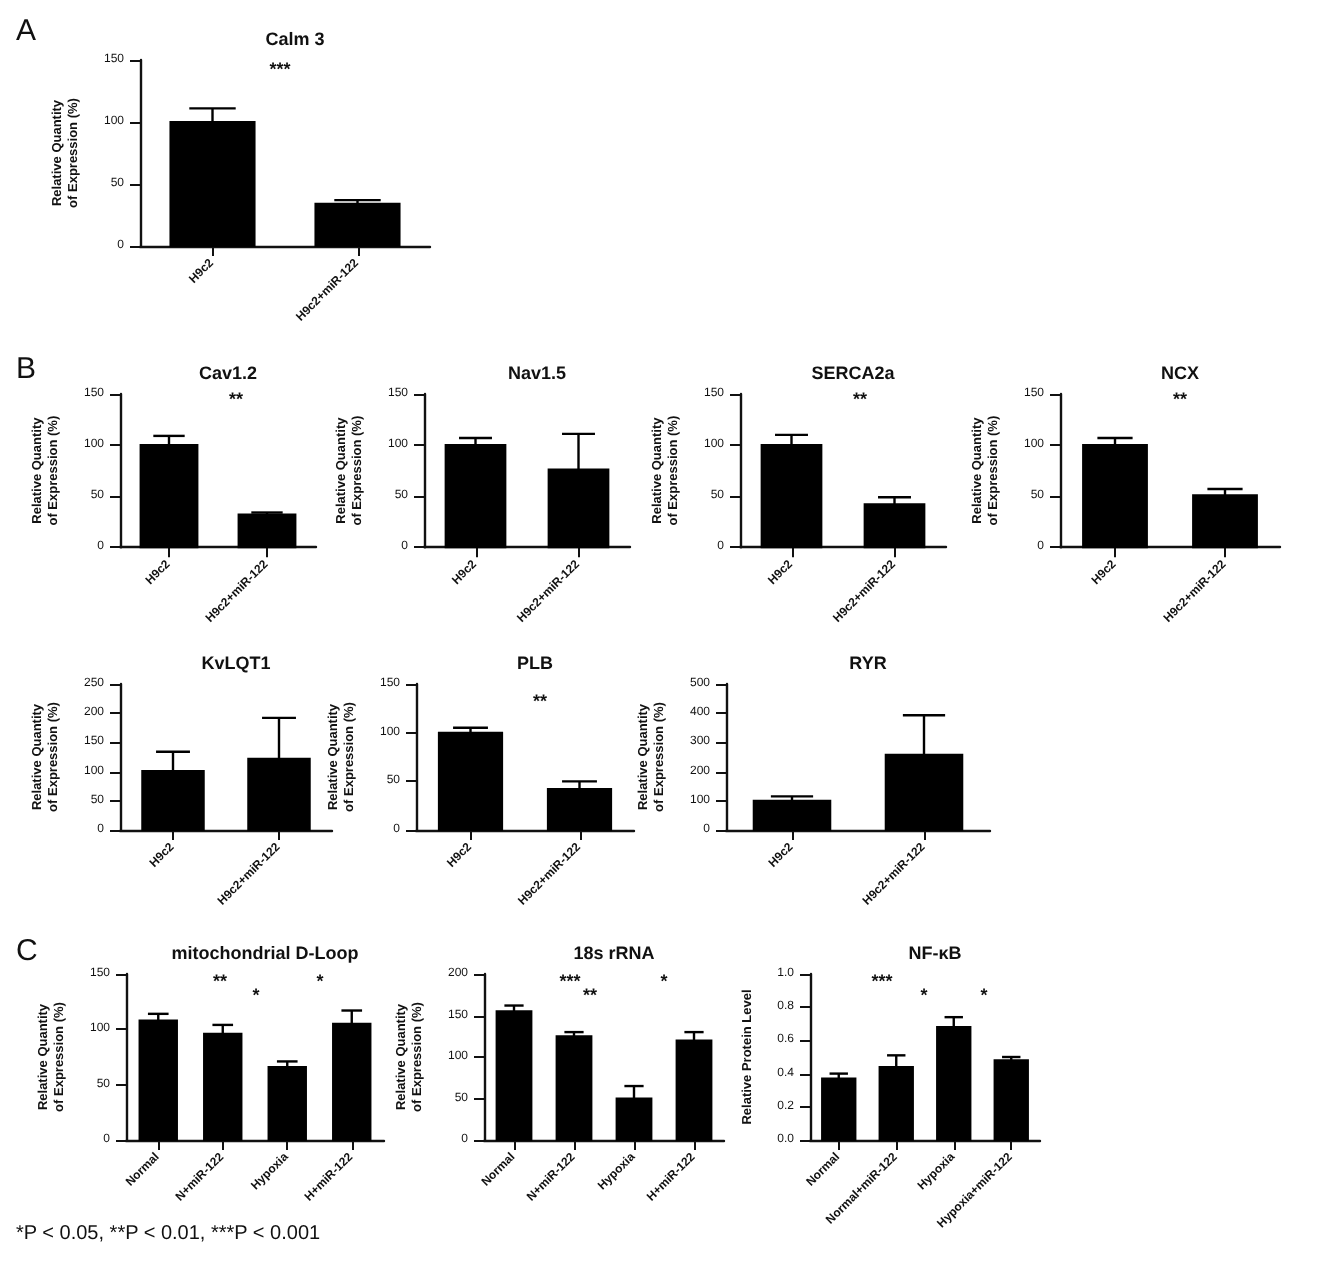 The image size is (1322, 1262). Describe the element at coordinates (614, 953) in the screenshot. I see `chart-title: 18s rRNA` at that location.